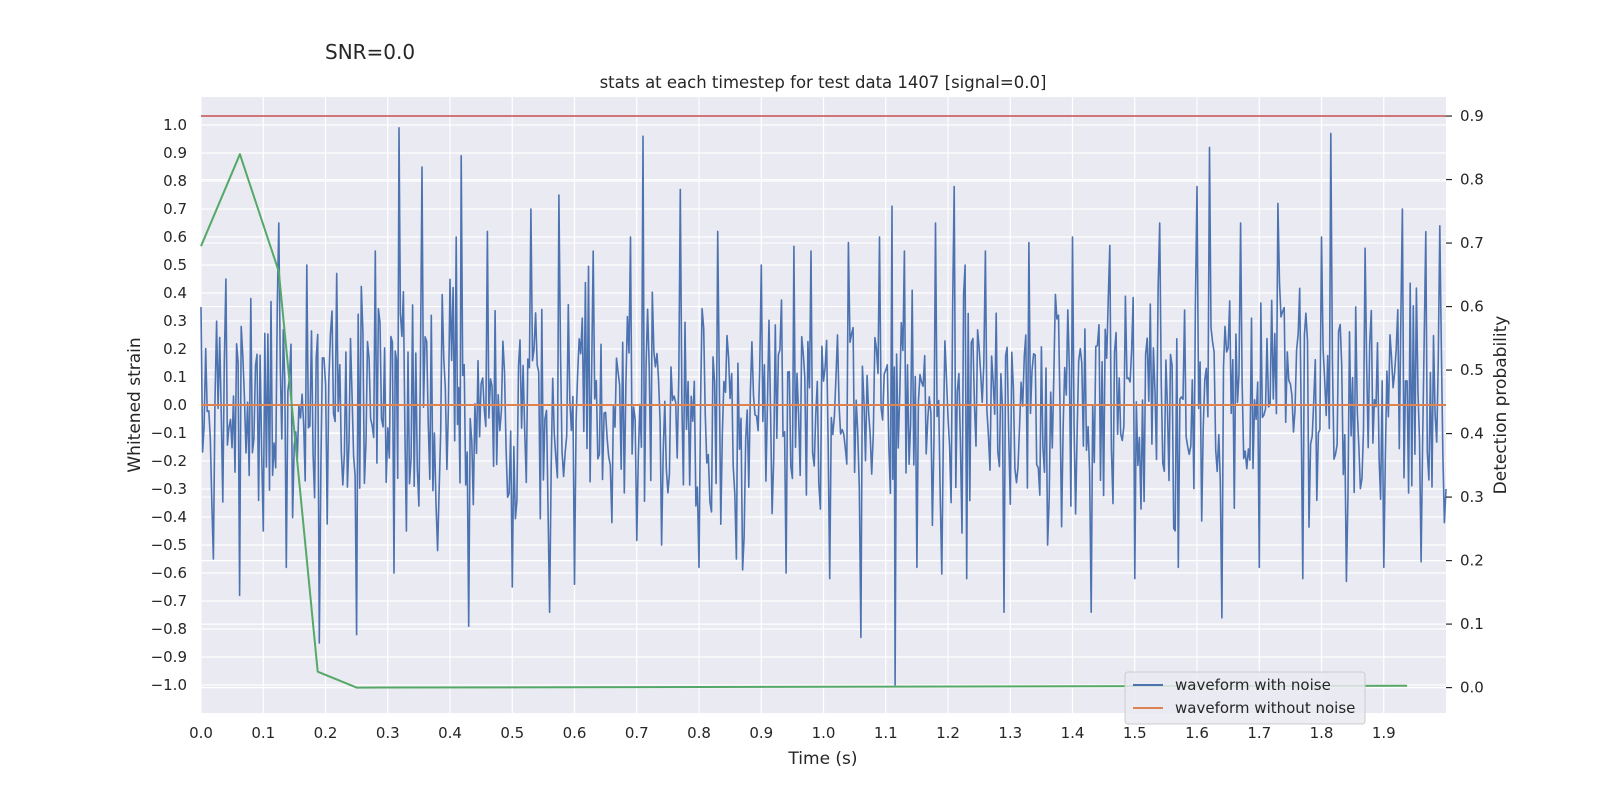  What do you see at coordinates (1384, 733) in the screenshot?
I see `x-tick-label: 1.9` at bounding box center [1384, 733].